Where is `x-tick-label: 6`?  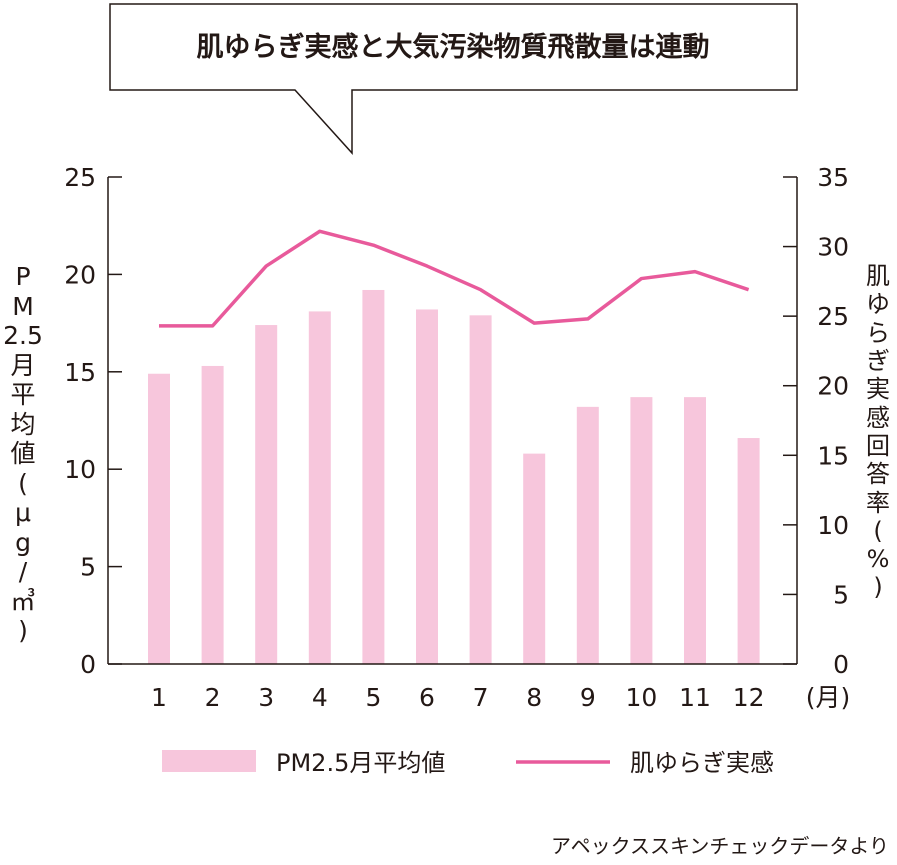 x-tick-label: 6 is located at coordinates (427, 697).